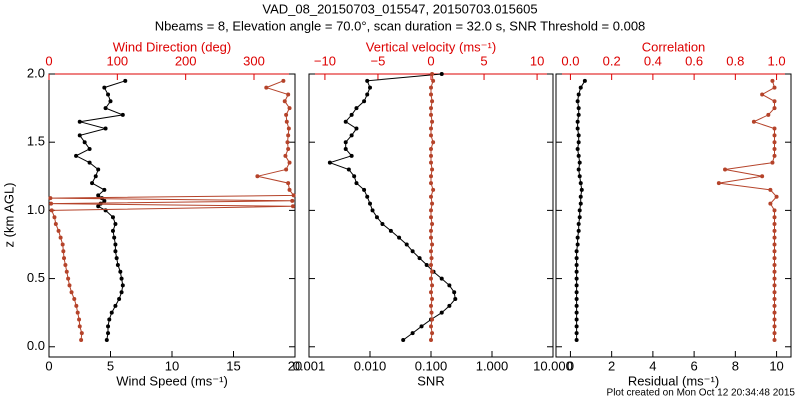 The height and width of the screenshot is (400, 800). Describe the element at coordinates (254, 60) in the screenshot. I see `x2-tick-label: 300` at that location.